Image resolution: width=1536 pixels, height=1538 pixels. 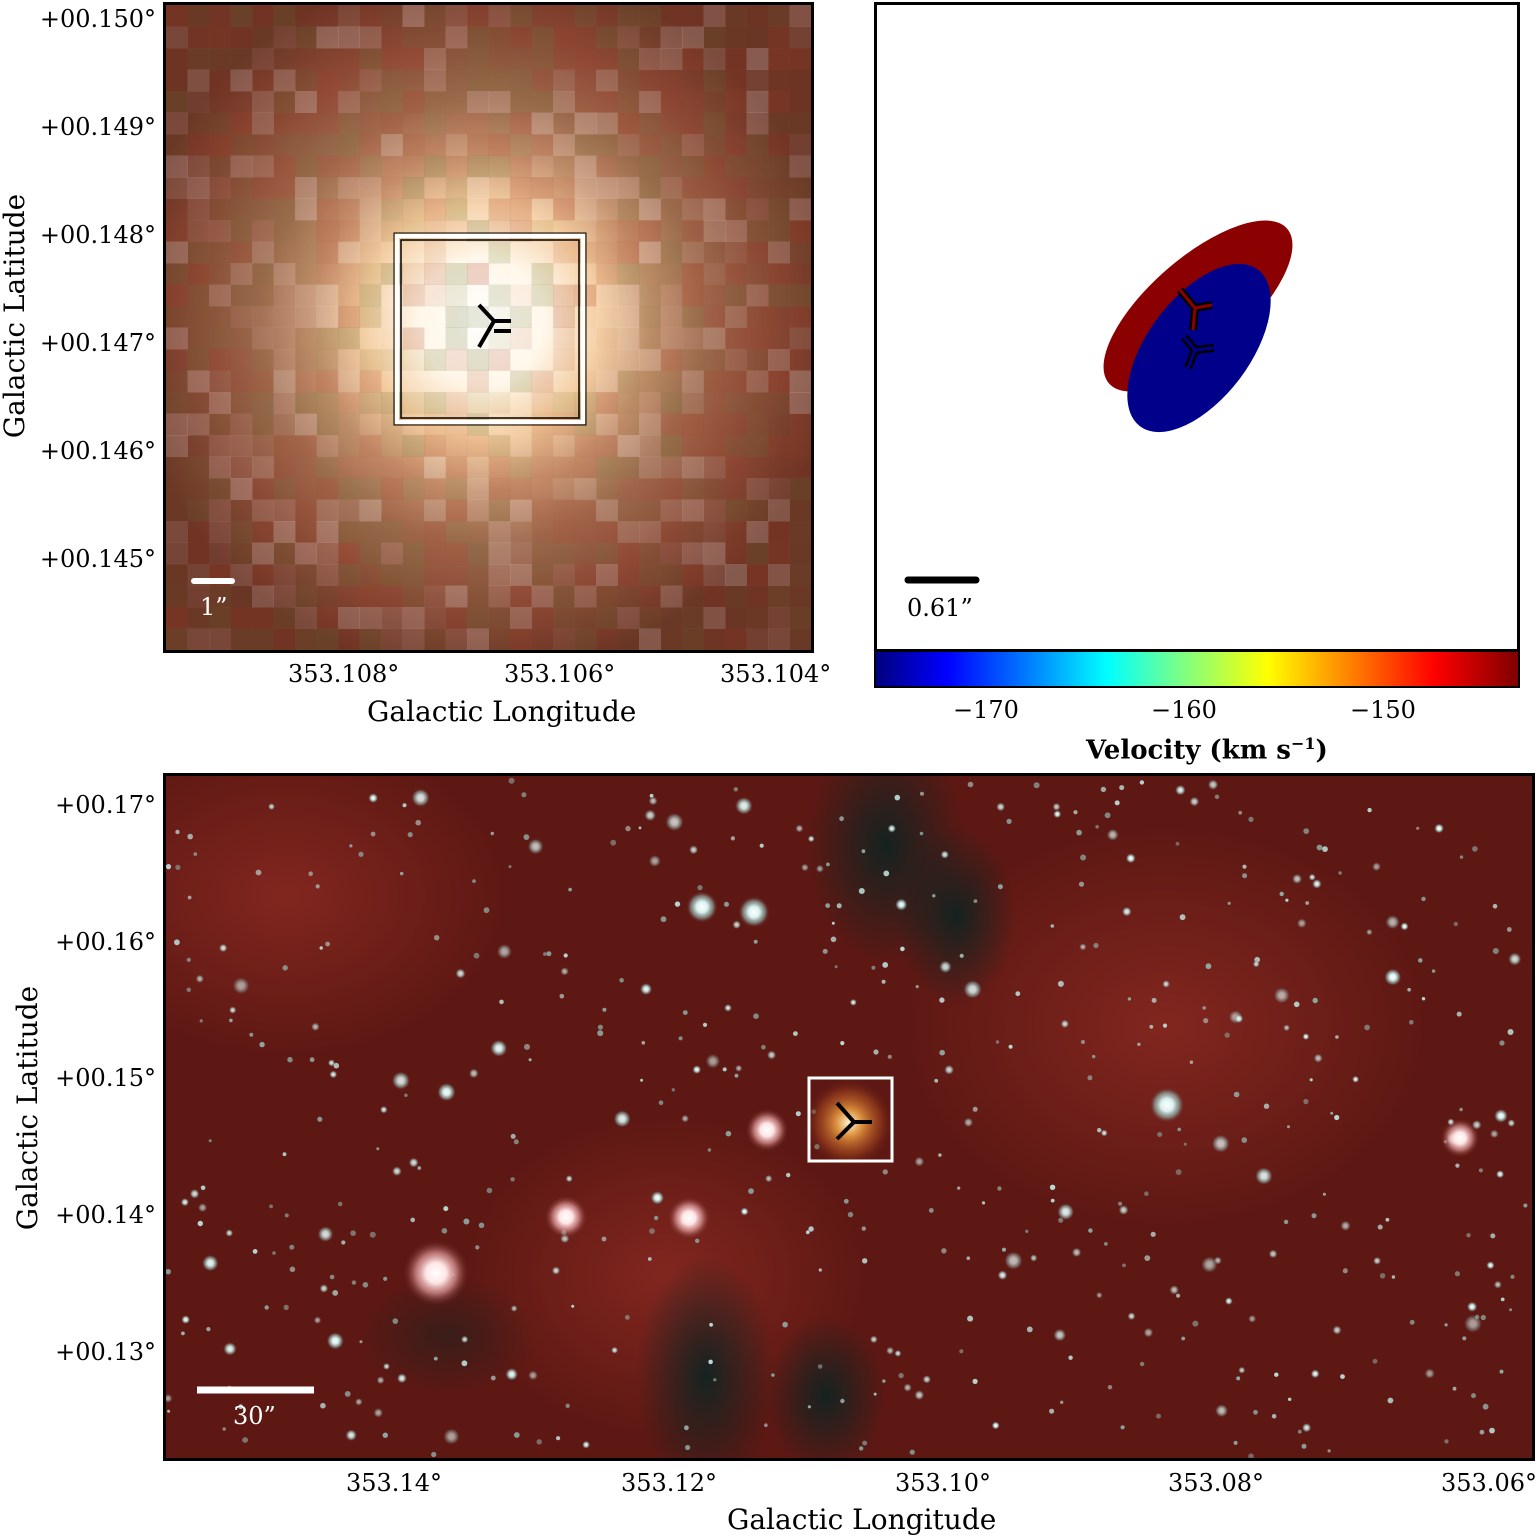 What do you see at coordinates (105, 1215) in the screenshot?
I see `y-tick-label: +00.14°` at bounding box center [105, 1215].